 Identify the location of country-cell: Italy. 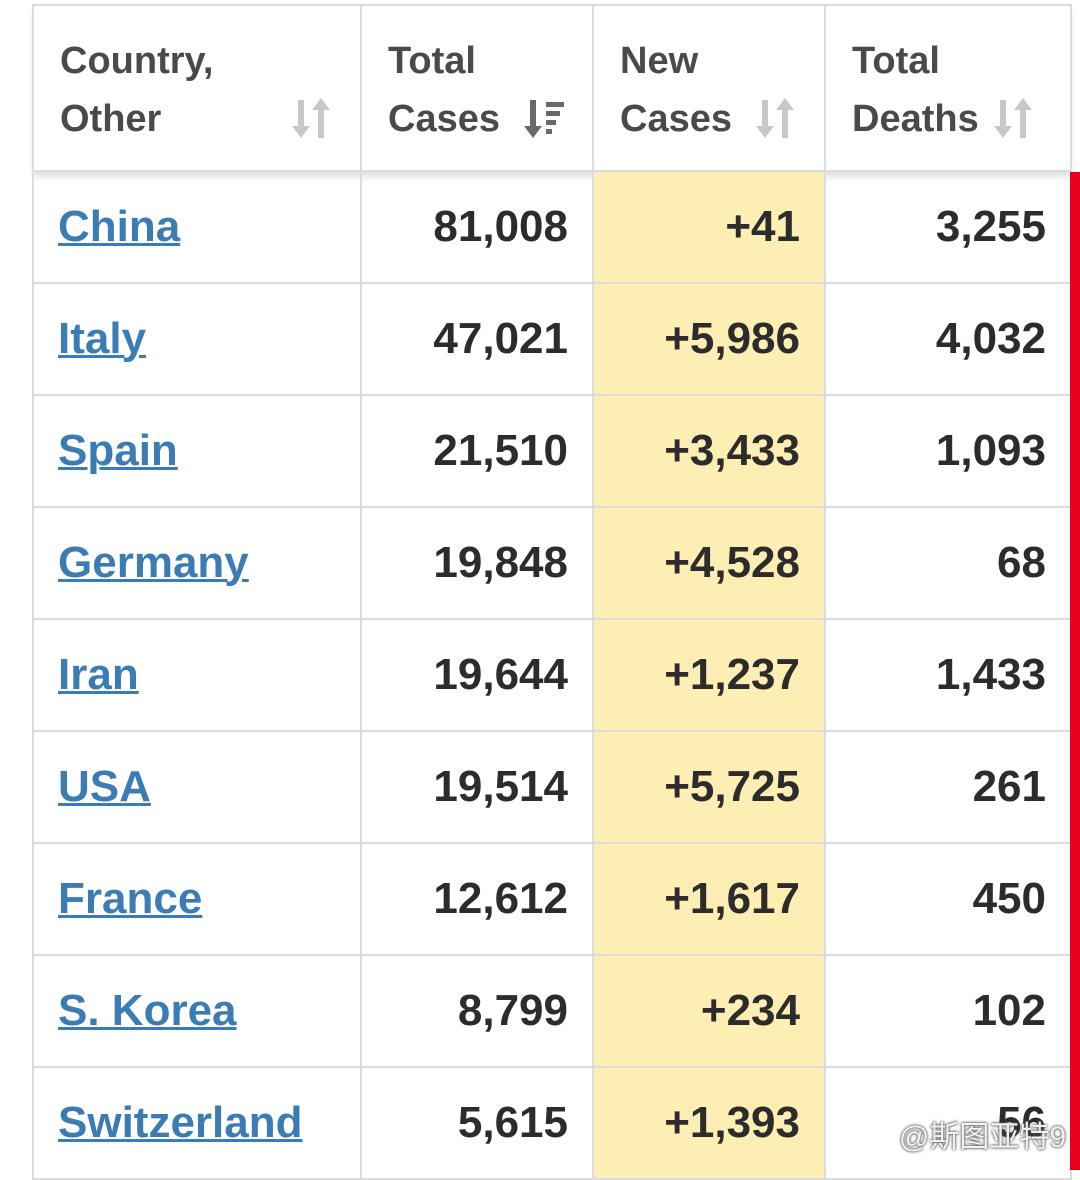
(197, 339).